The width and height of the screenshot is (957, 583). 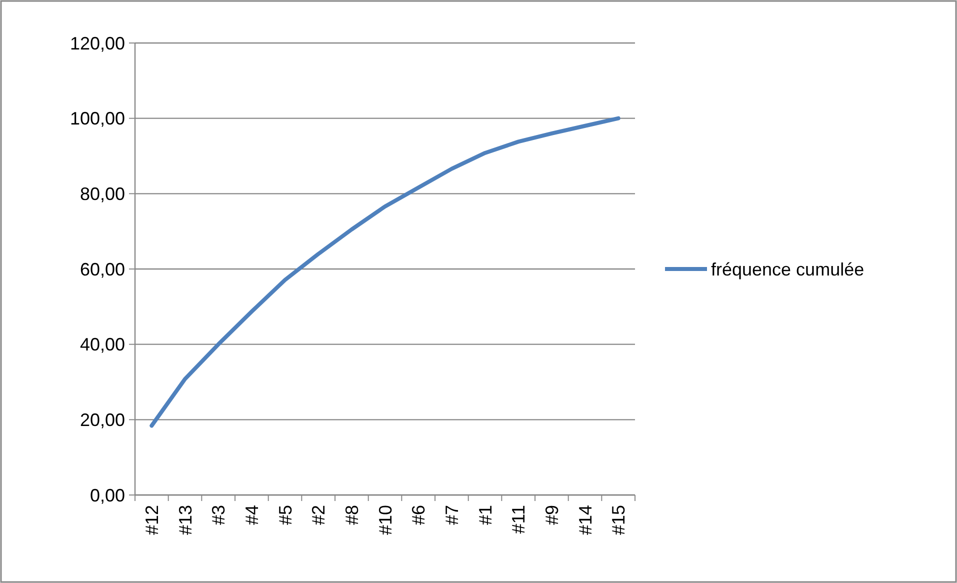 I want to click on y-tick-label: 100,00, so click(x=97, y=118).